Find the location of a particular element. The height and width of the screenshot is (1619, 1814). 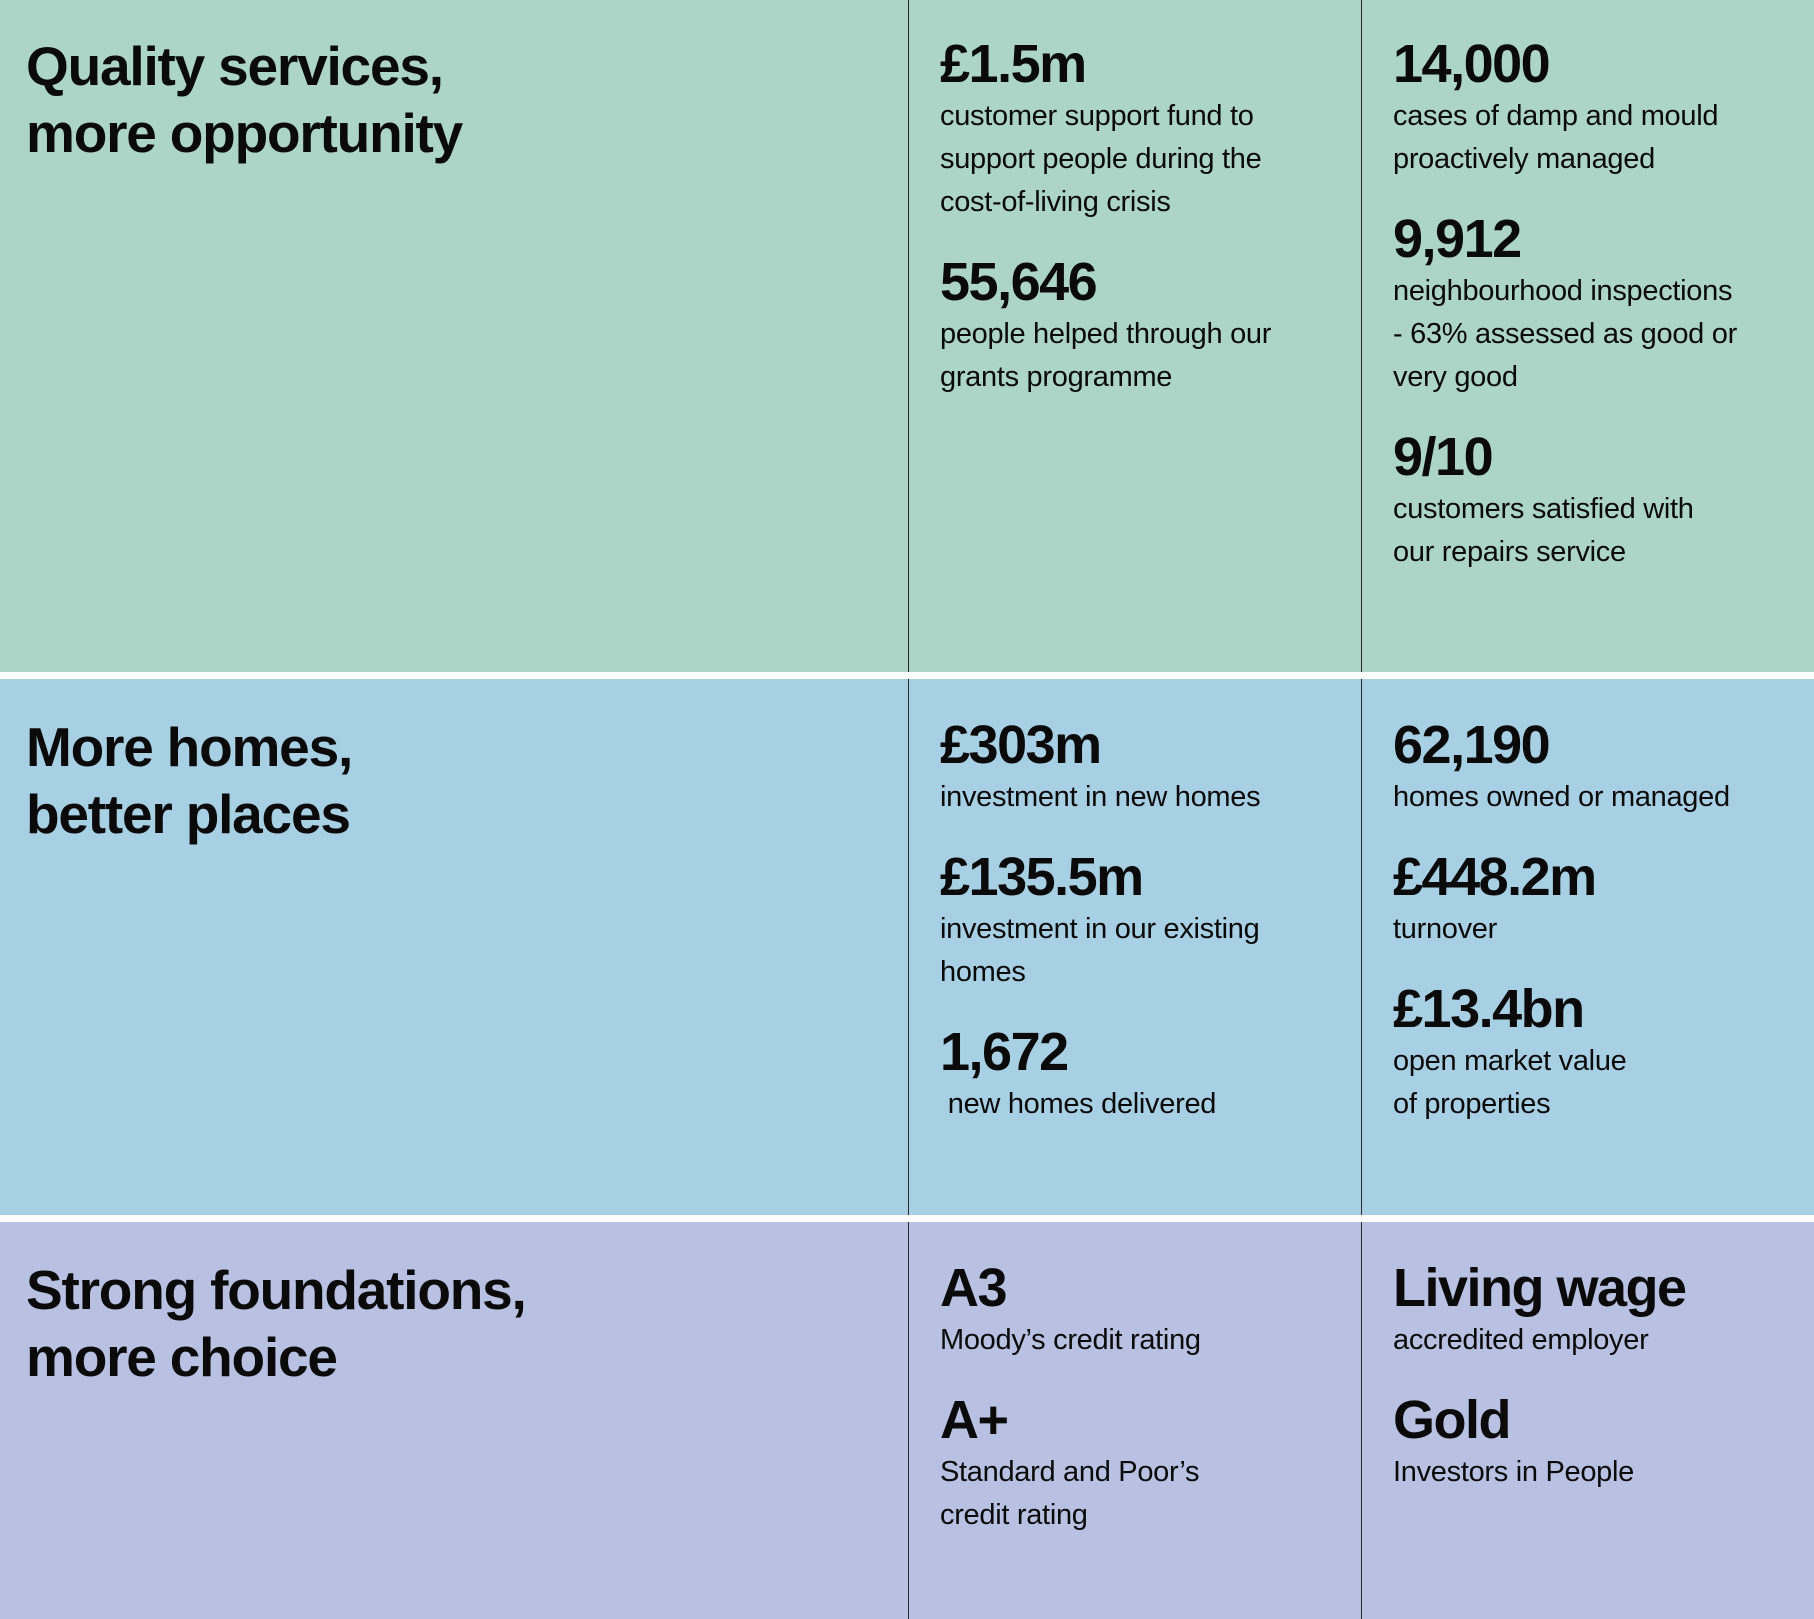

stat-description-line: Investors in People is located at coordinates (1513, 1472).